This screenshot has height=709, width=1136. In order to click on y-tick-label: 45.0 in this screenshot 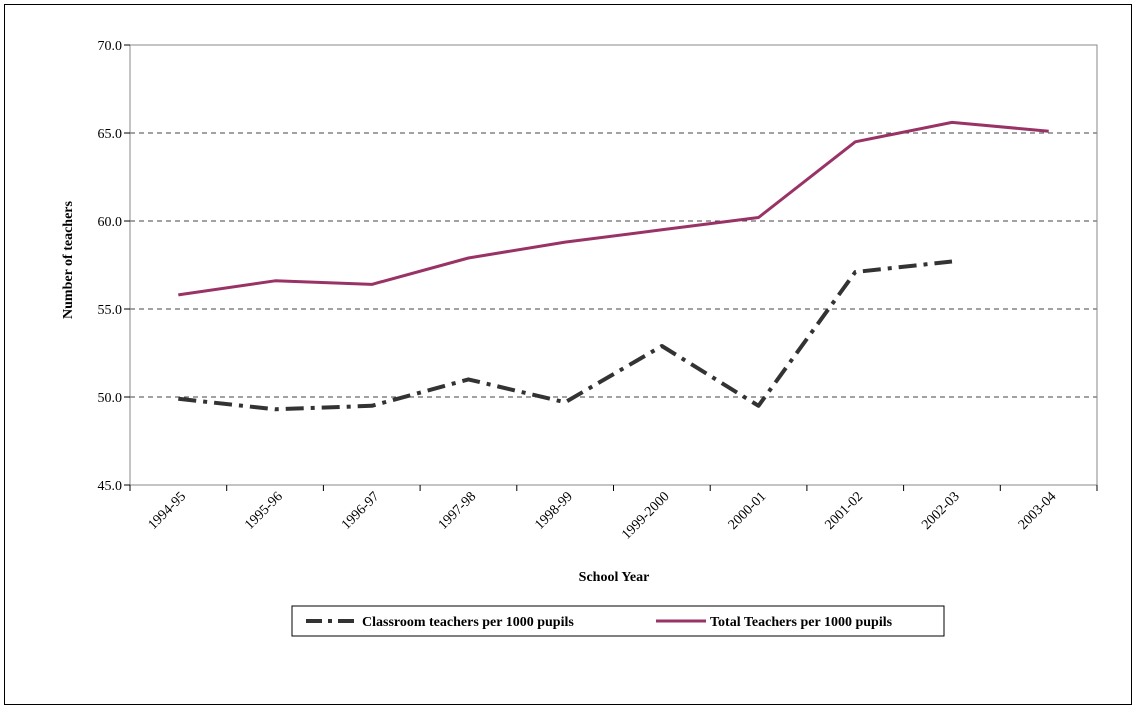, I will do `click(110, 486)`.